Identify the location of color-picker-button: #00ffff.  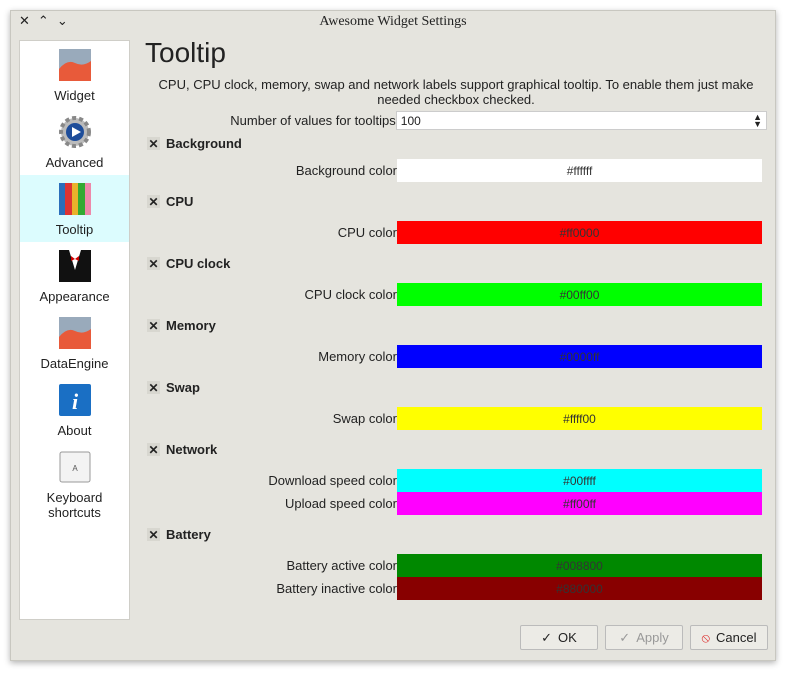
(579, 480).